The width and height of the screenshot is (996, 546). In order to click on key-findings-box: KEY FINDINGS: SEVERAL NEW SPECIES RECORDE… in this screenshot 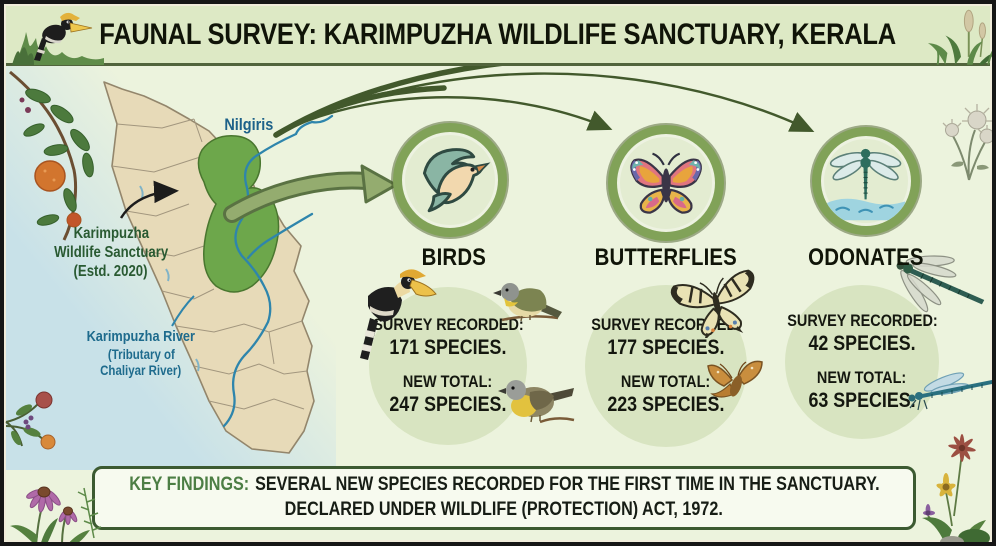, I will do `click(504, 498)`.